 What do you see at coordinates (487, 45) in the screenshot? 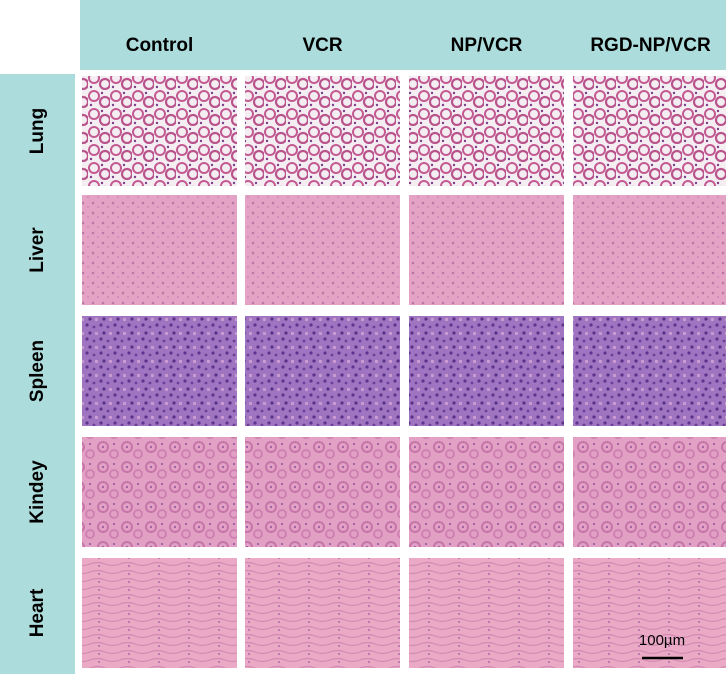
I see `column-label: NP/VCR` at bounding box center [487, 45].